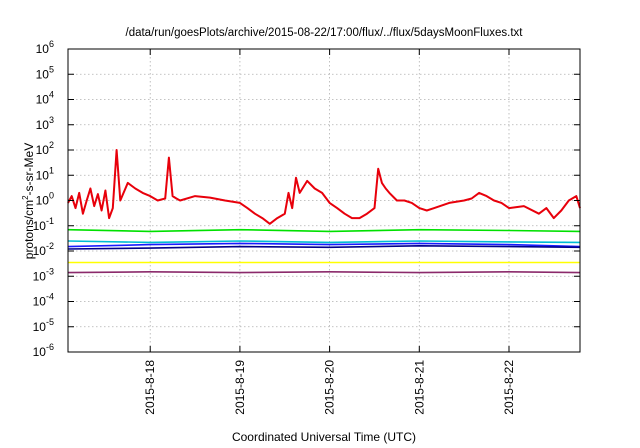 The width and height of the screenshot is (640, 448). I want to click on y-tick-label-exp: -2, so click(50, 246).